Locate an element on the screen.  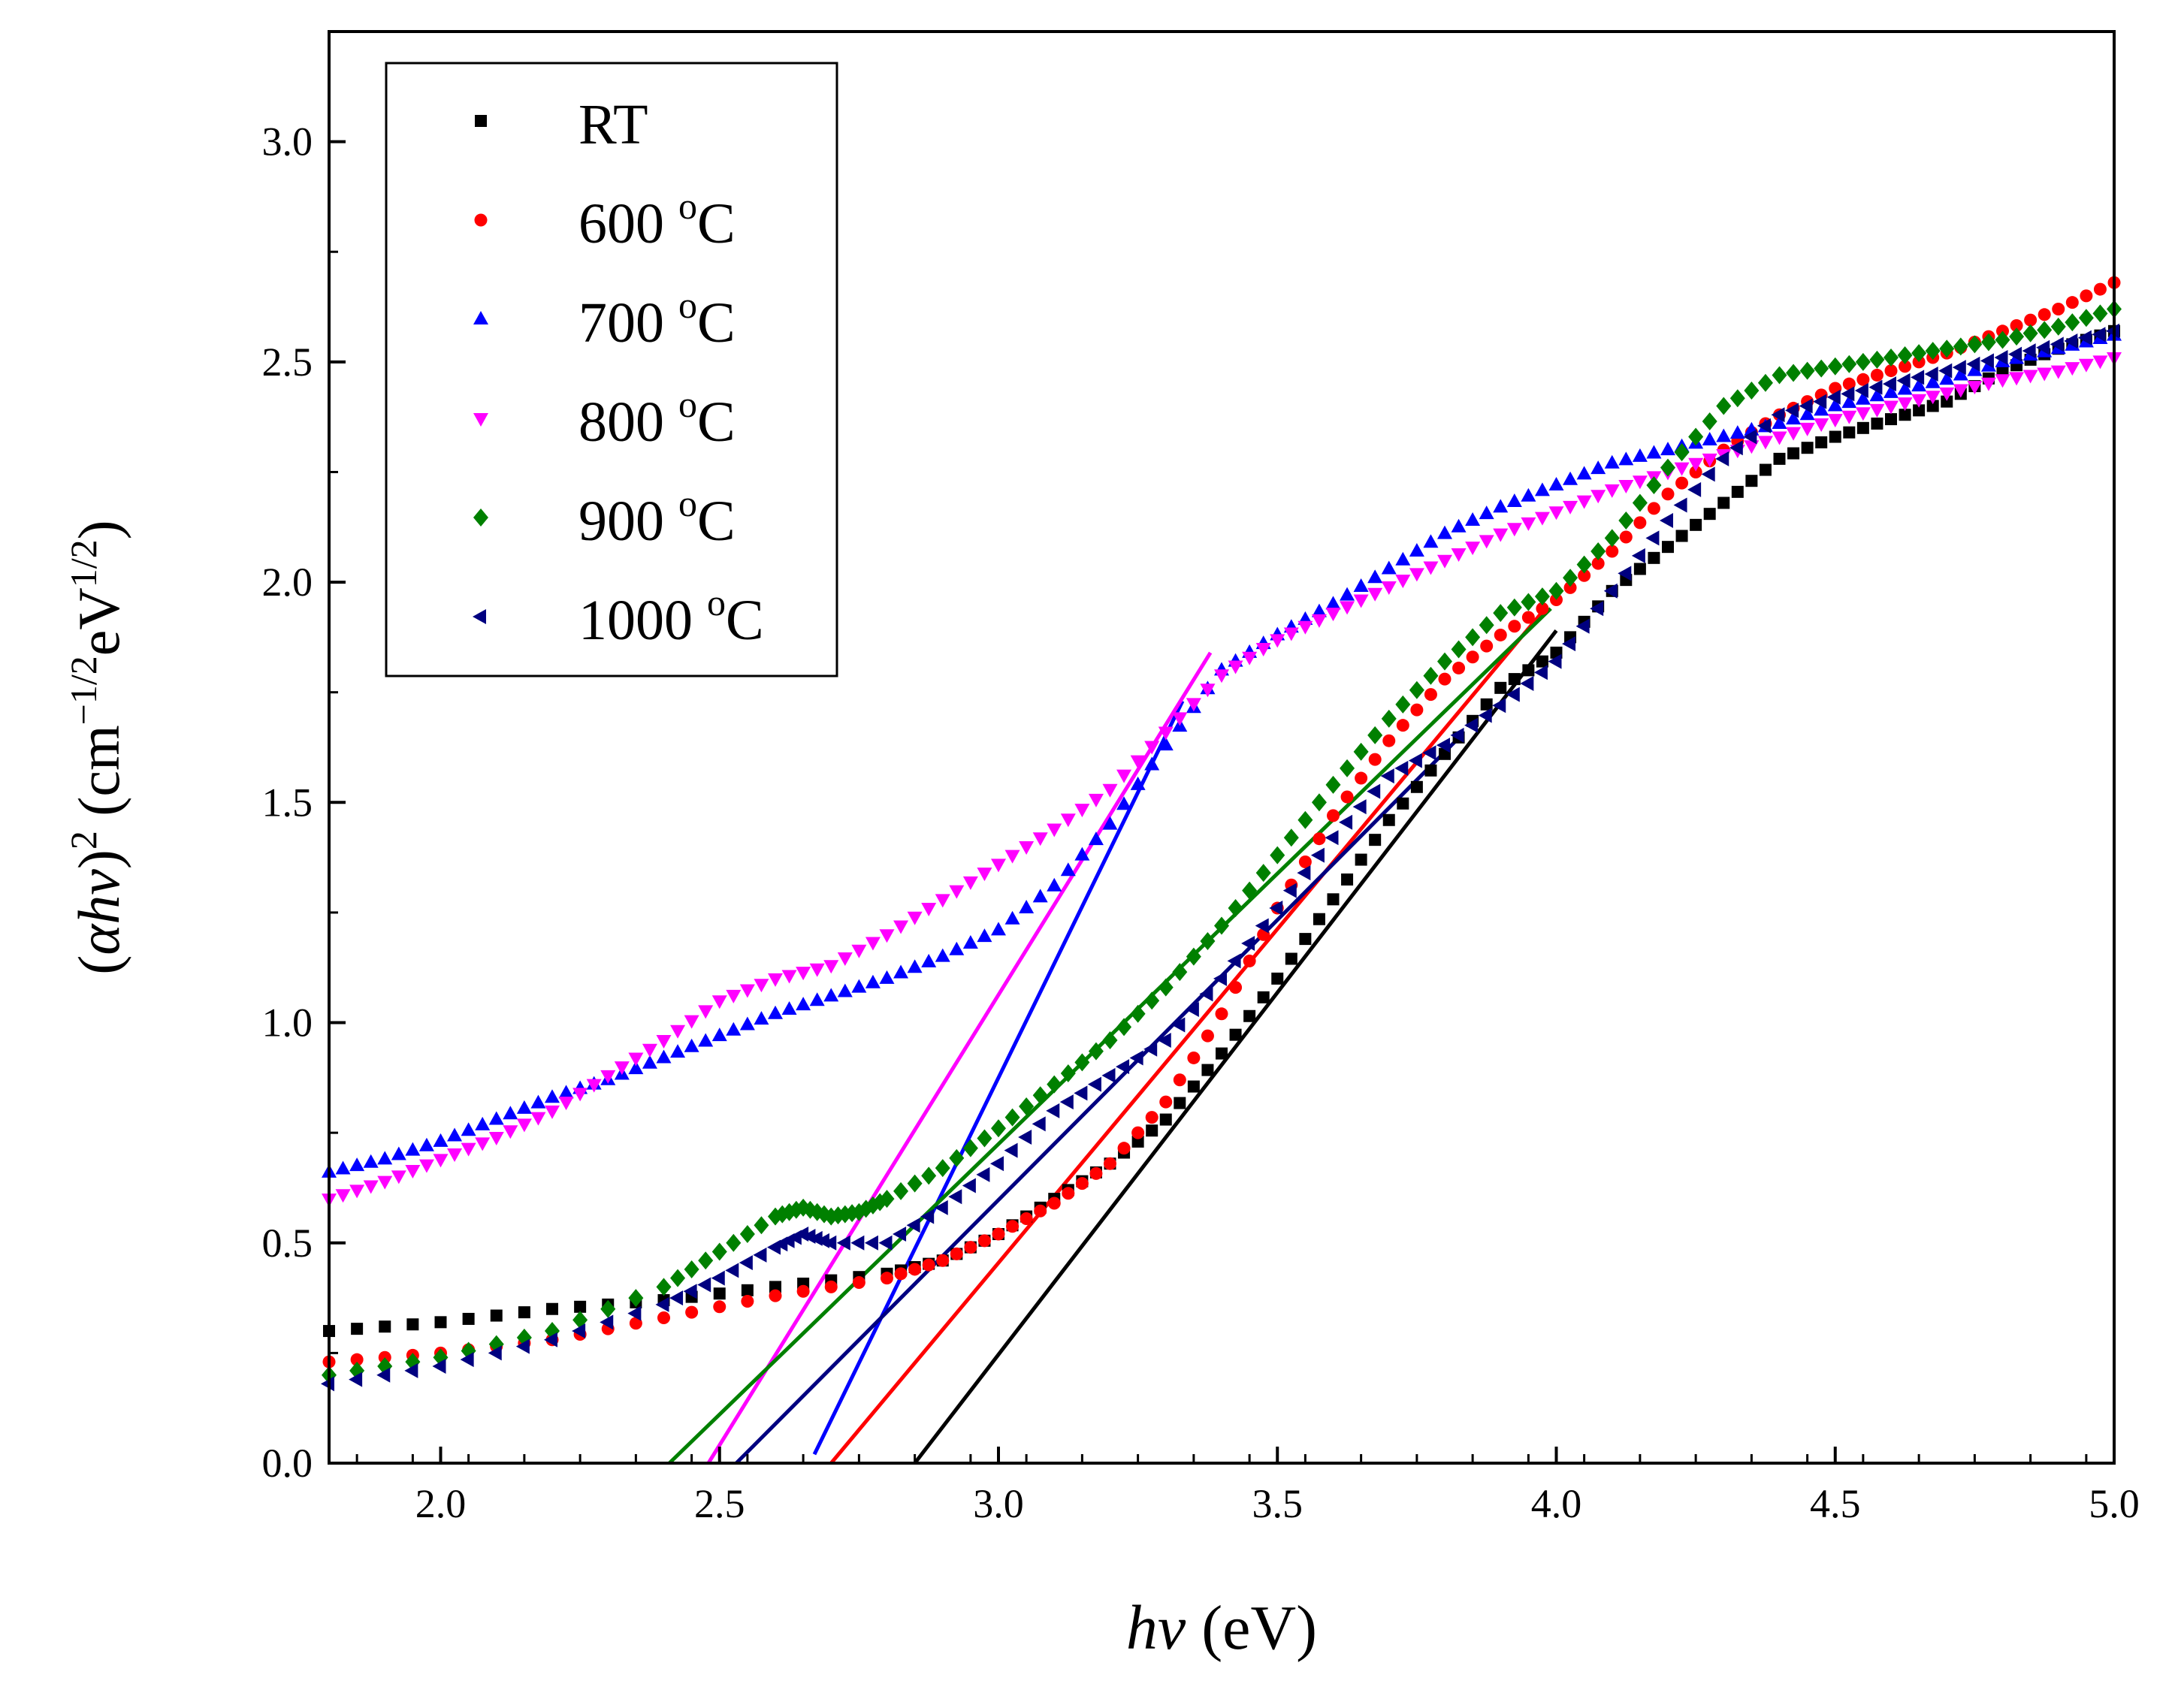
legend-label-2: 700 oC is located at coordinates (657, 319).